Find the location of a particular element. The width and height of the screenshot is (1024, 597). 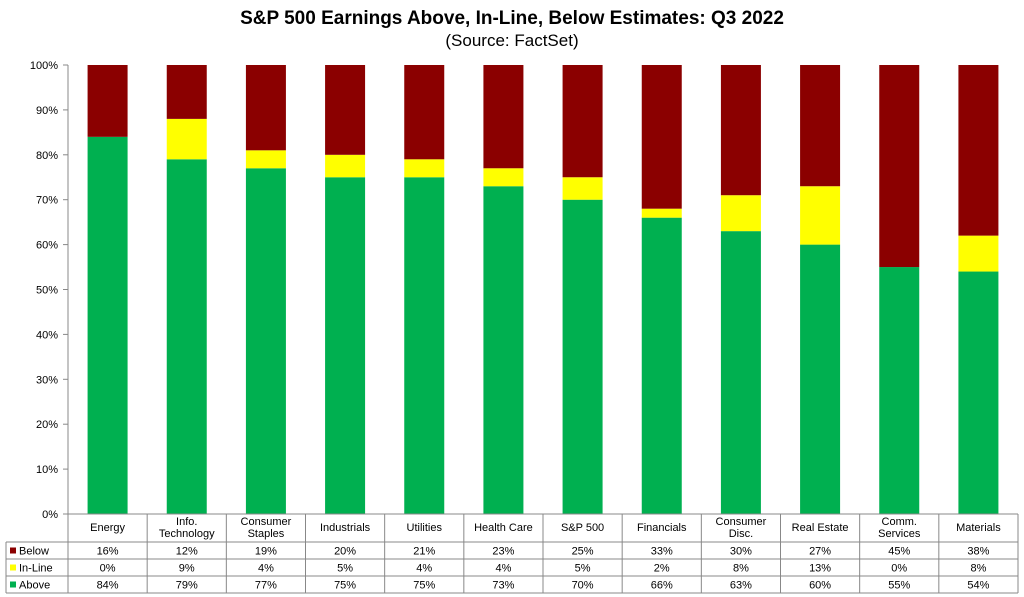

table-cell-above: 79% is located at coordinates (187, 586).